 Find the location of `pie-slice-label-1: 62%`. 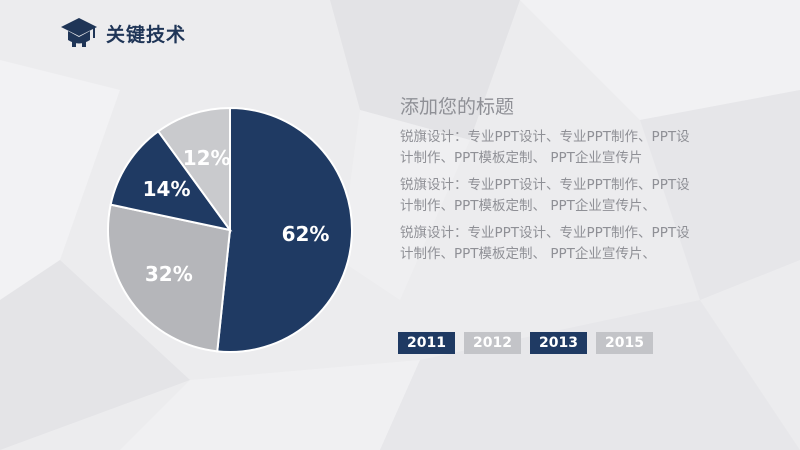

pie-slice-label-1: 62% is located at coordinates (305, 233).